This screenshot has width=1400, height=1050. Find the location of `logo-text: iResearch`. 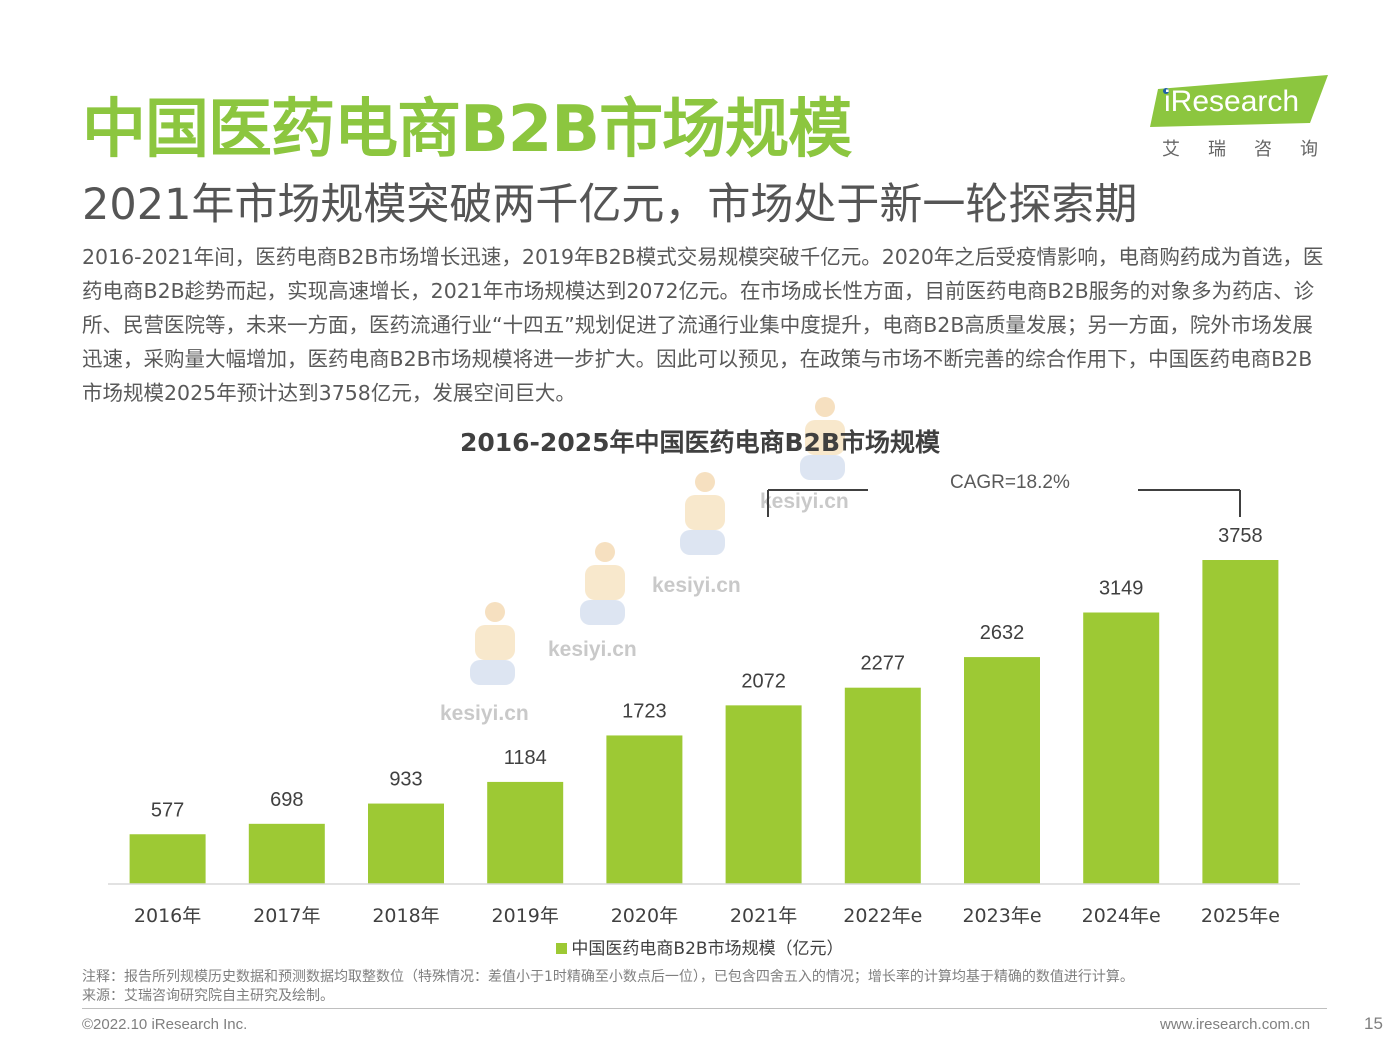

logo-text: iResearch is located at coordinates (1232, 101).